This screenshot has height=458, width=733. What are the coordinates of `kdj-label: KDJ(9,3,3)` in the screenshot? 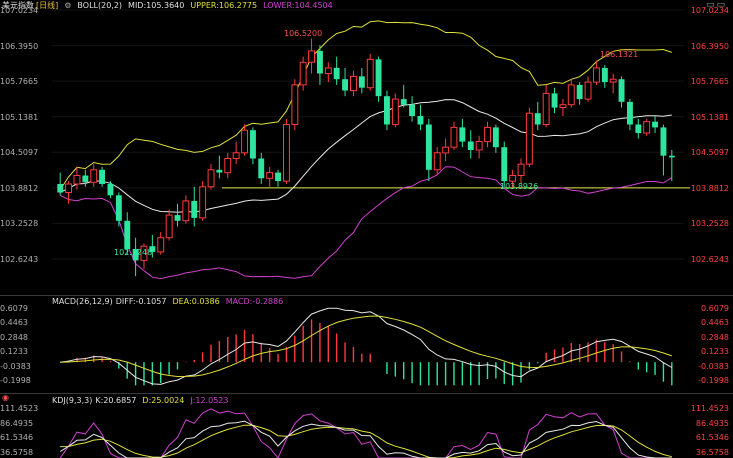 It's located at (72, 400).